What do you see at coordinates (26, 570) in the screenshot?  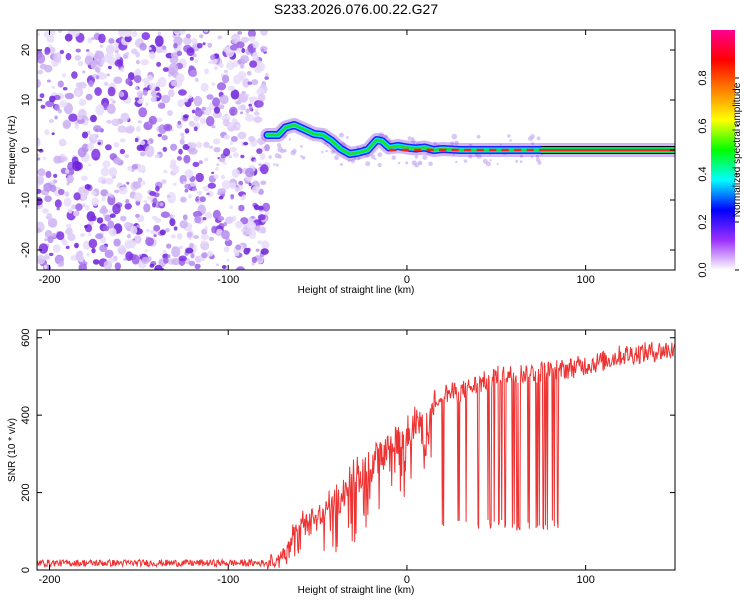 I see `y-tick-label: 0` at bounding box center [26, 570].